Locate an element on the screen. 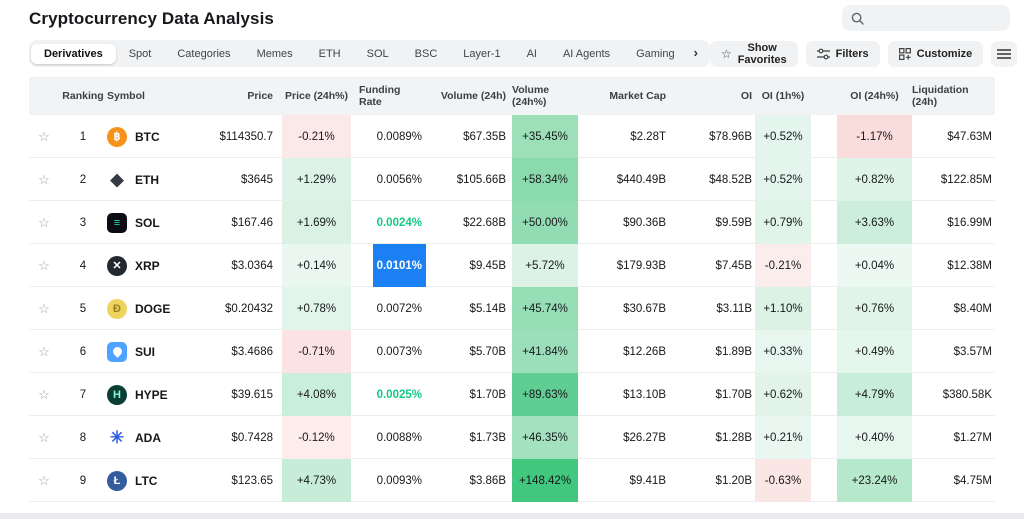 The width and height of the screenshot is (1024, 519). funding-rate-value: 0.0088% is located at coordinates (399, 437).